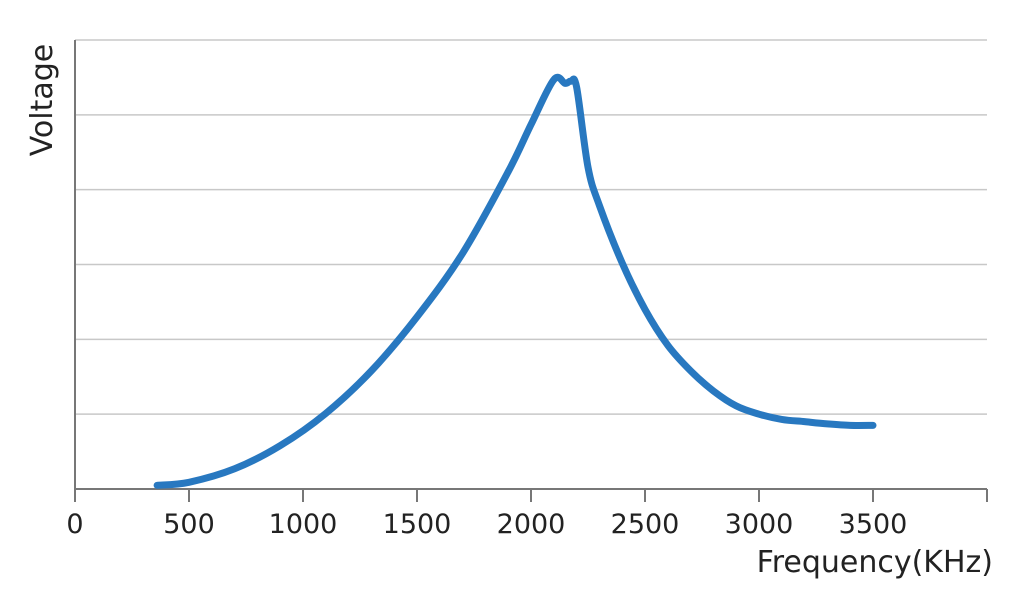 The width and height of the screenshot is (1016, 593). I want to click on x-tick-label: 3000, so click(759, 524).